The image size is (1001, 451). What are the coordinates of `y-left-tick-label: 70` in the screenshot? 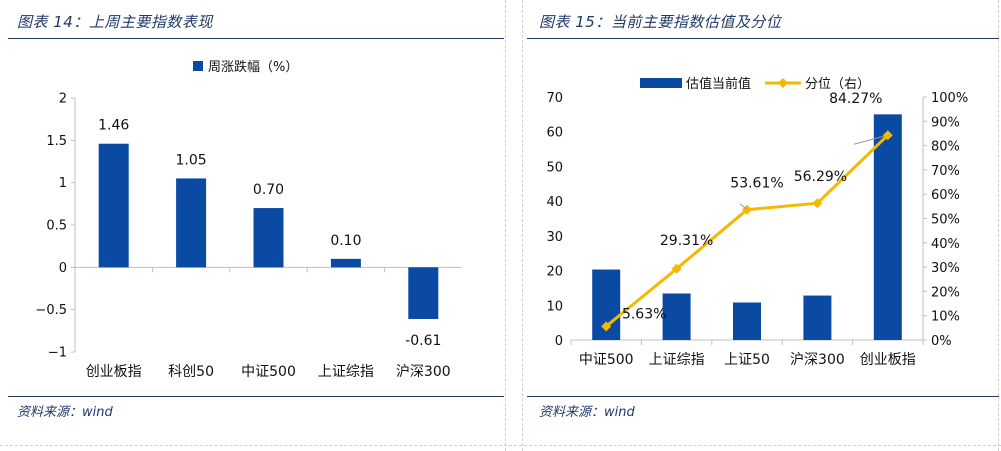 It's located at (554, 98).